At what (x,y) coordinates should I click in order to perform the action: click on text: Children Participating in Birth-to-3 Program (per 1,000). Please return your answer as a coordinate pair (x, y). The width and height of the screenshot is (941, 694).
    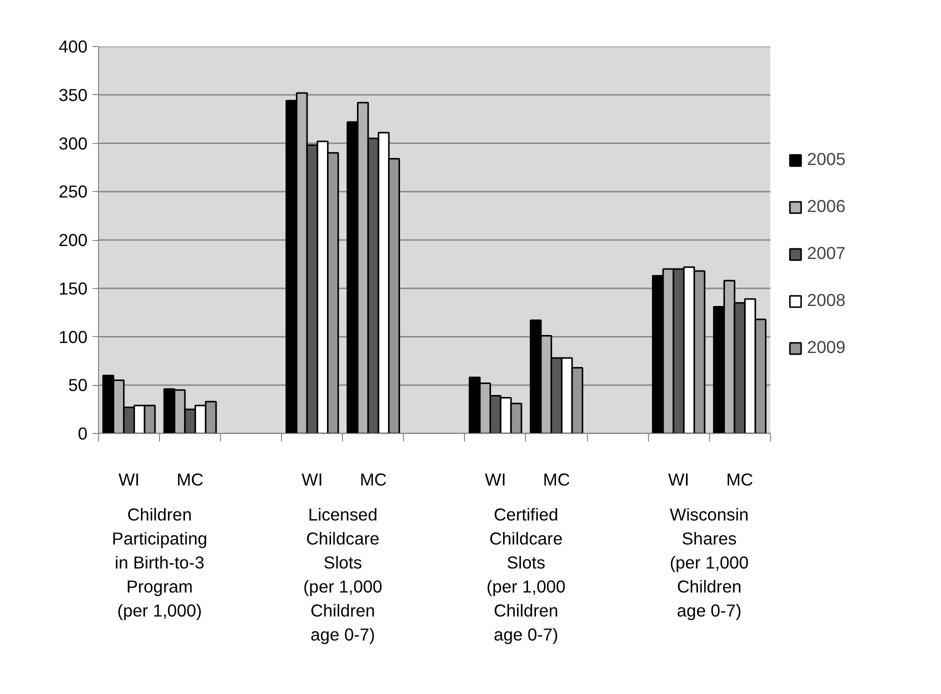
    Looking at the image, I should click on (160, 562).